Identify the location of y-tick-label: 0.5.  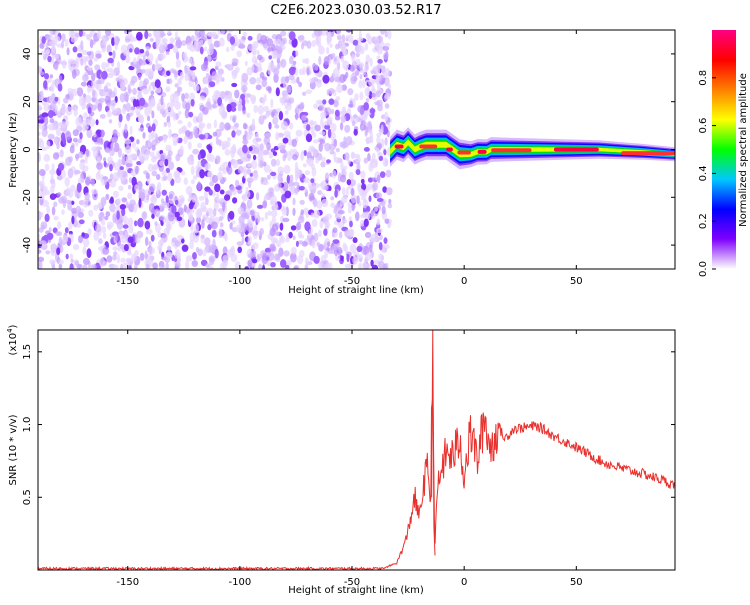
(27, 497).